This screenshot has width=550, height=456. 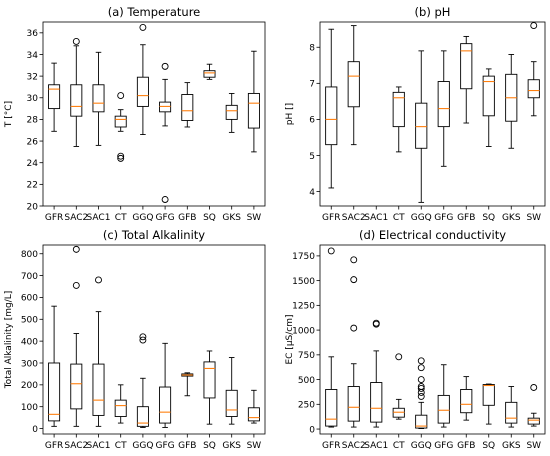 What do you see at coordinates (33, 121) in the screenshot?
I see `y-tick-label: 28` at bounding box center [33, 121].